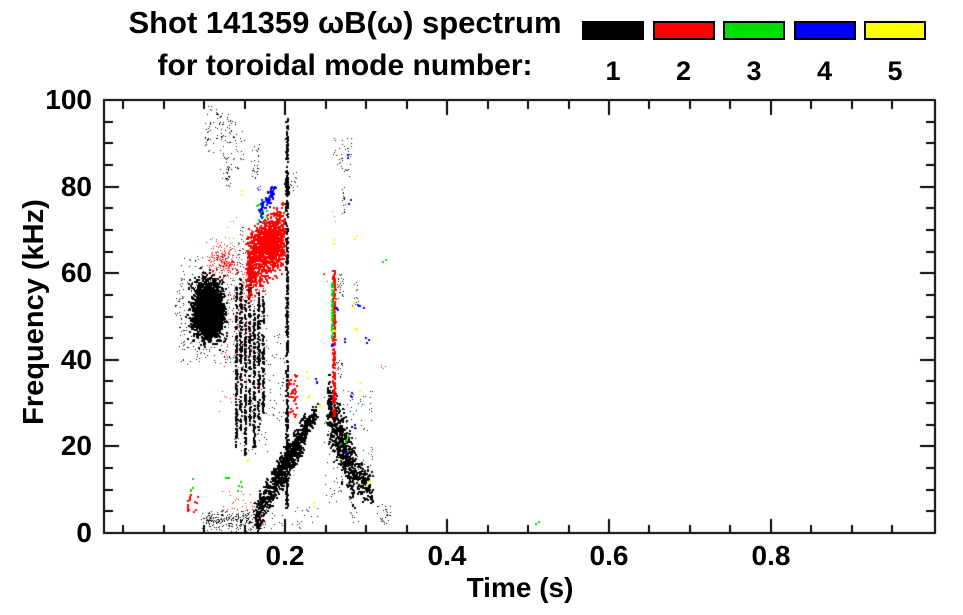 This screenshot has height=615, width=963. What do you see at coordinates (771, 555) in the screenshot?
I see `x-tick-label: 0.8` at bounding box center [771, 555].